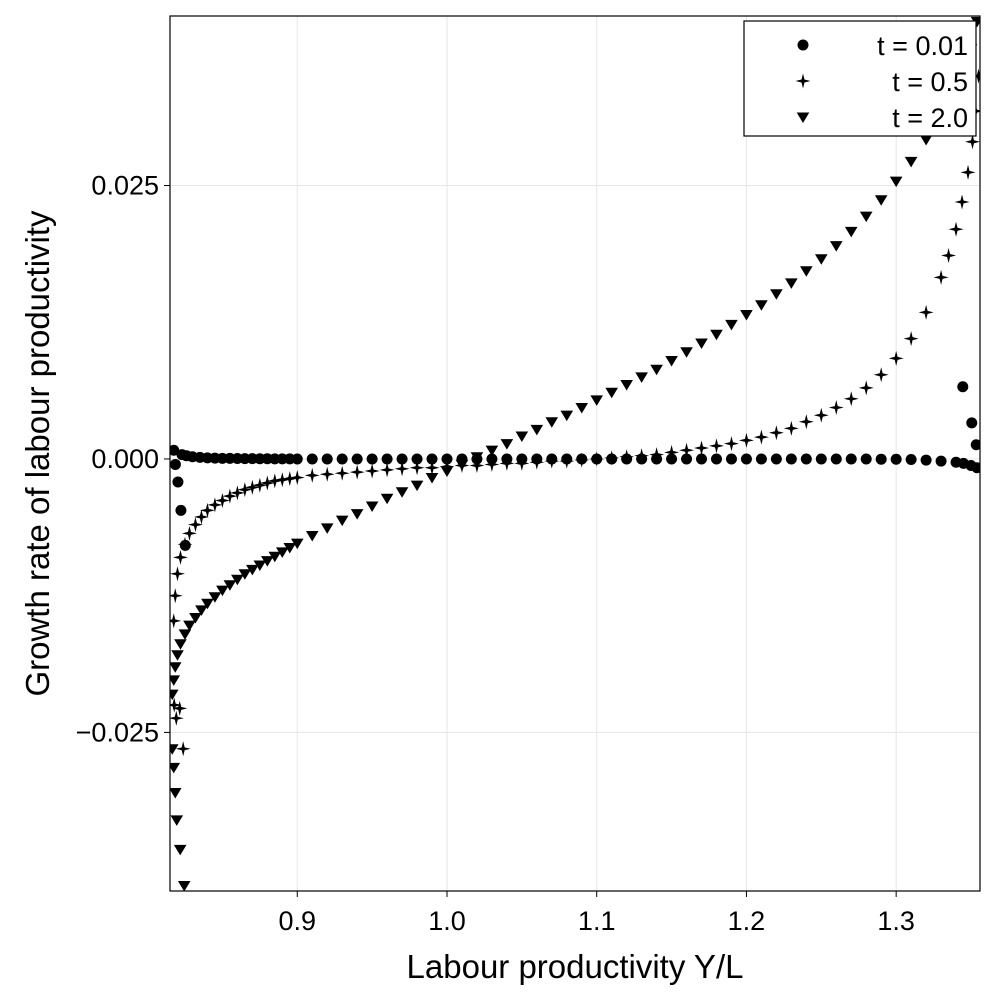 This screenshot has width=997, height=997. I want to click on x-tick-label: 1.3, so click(896, 921).